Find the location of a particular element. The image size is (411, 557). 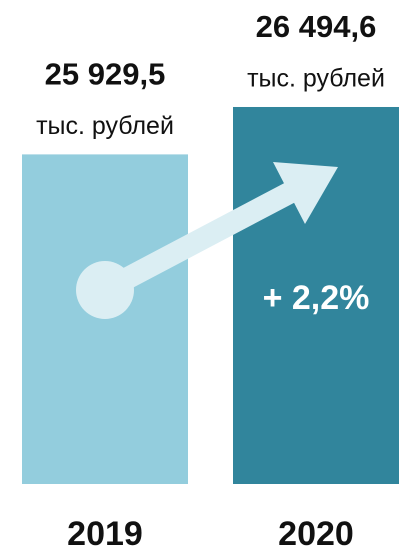

growth-annotation: + 2,2% is located at coordinates (316, 298).